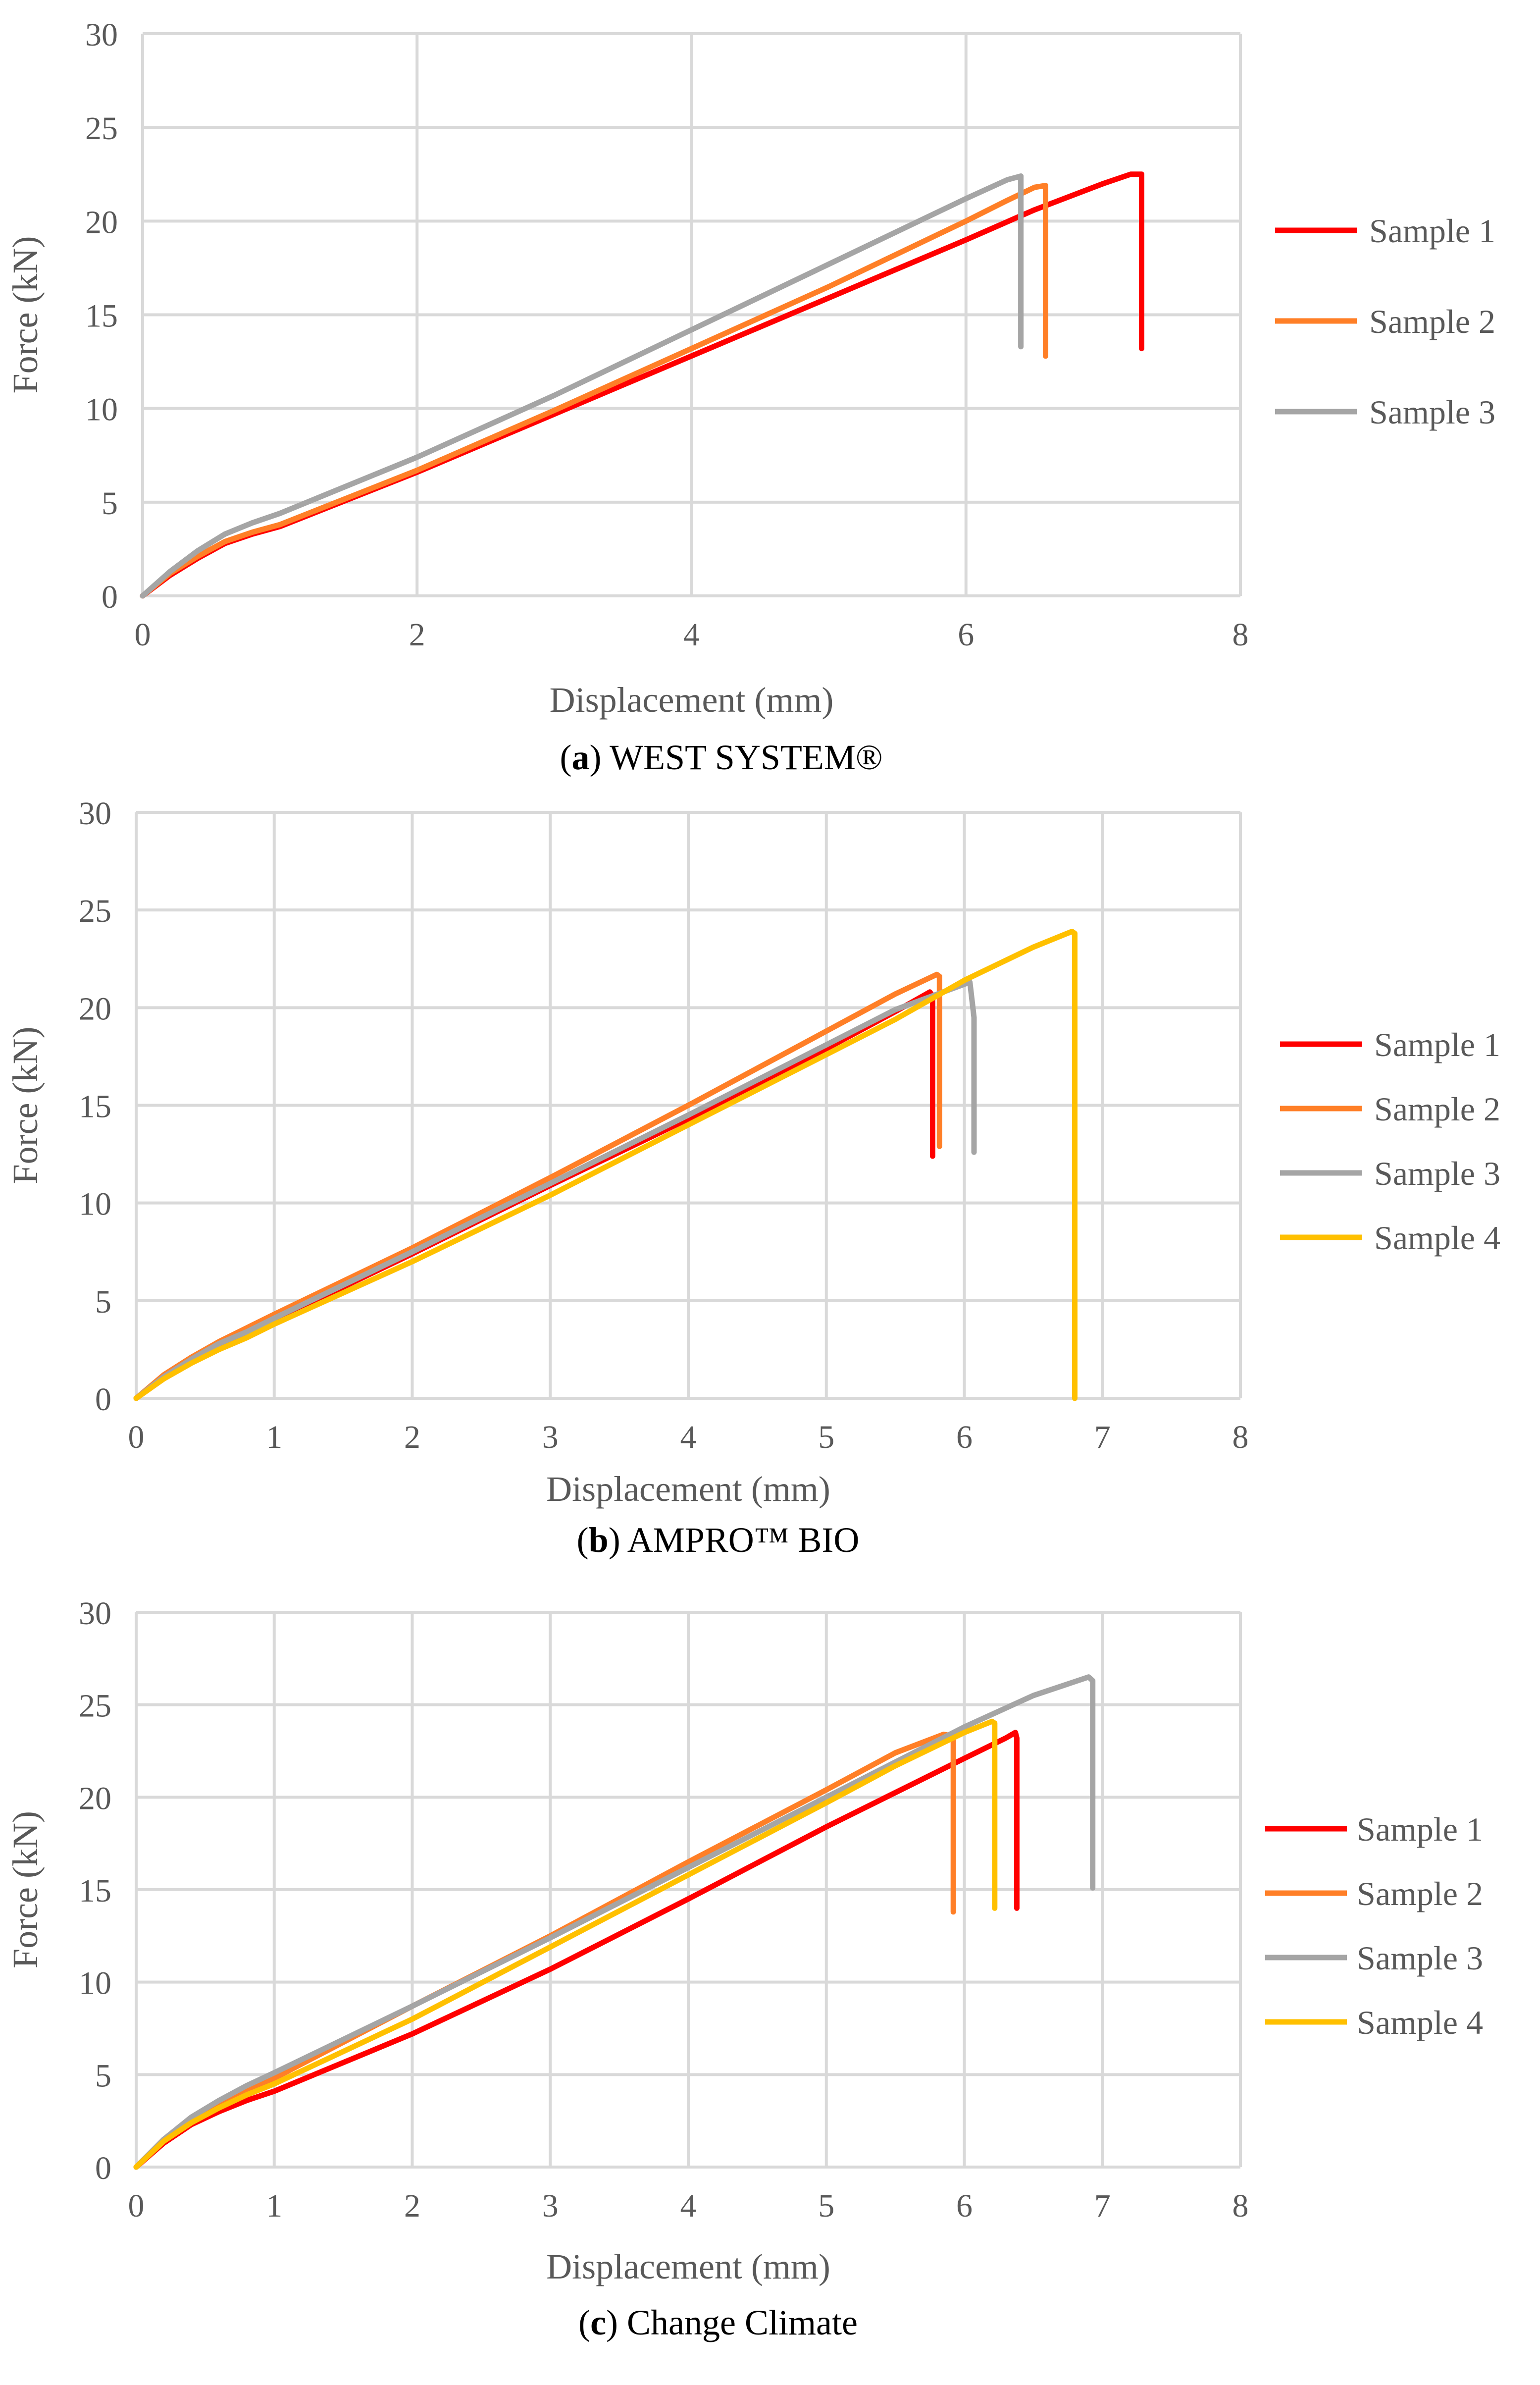 The height and width of the screenshot is (2385, 1540). What do you see at coordinates (599, 1540) in the screenshot?
I see `caption-letter: b` at bounding box center [599, 1540].